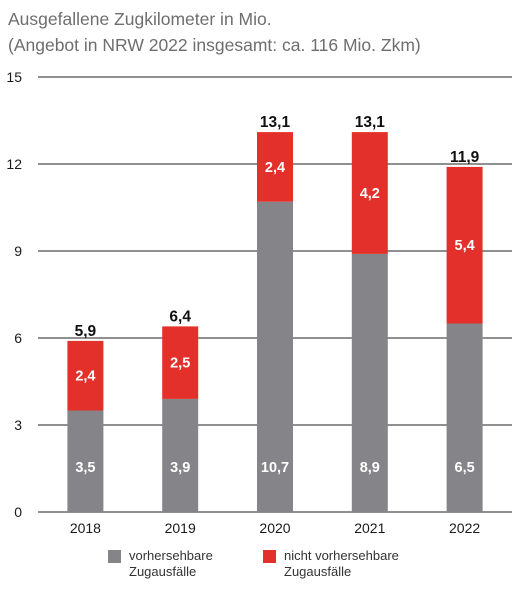 The width and height of the screenshot is (523, 600). I want to click on bar-value-label-predictable: 6,5, so click(465, 468).